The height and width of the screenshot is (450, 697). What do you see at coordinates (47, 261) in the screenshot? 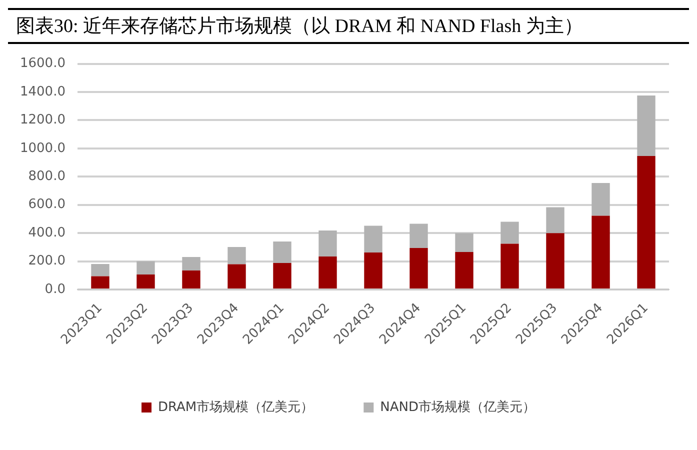
I see `y-tick-label: 200.0` at bounding box center [47, 261].